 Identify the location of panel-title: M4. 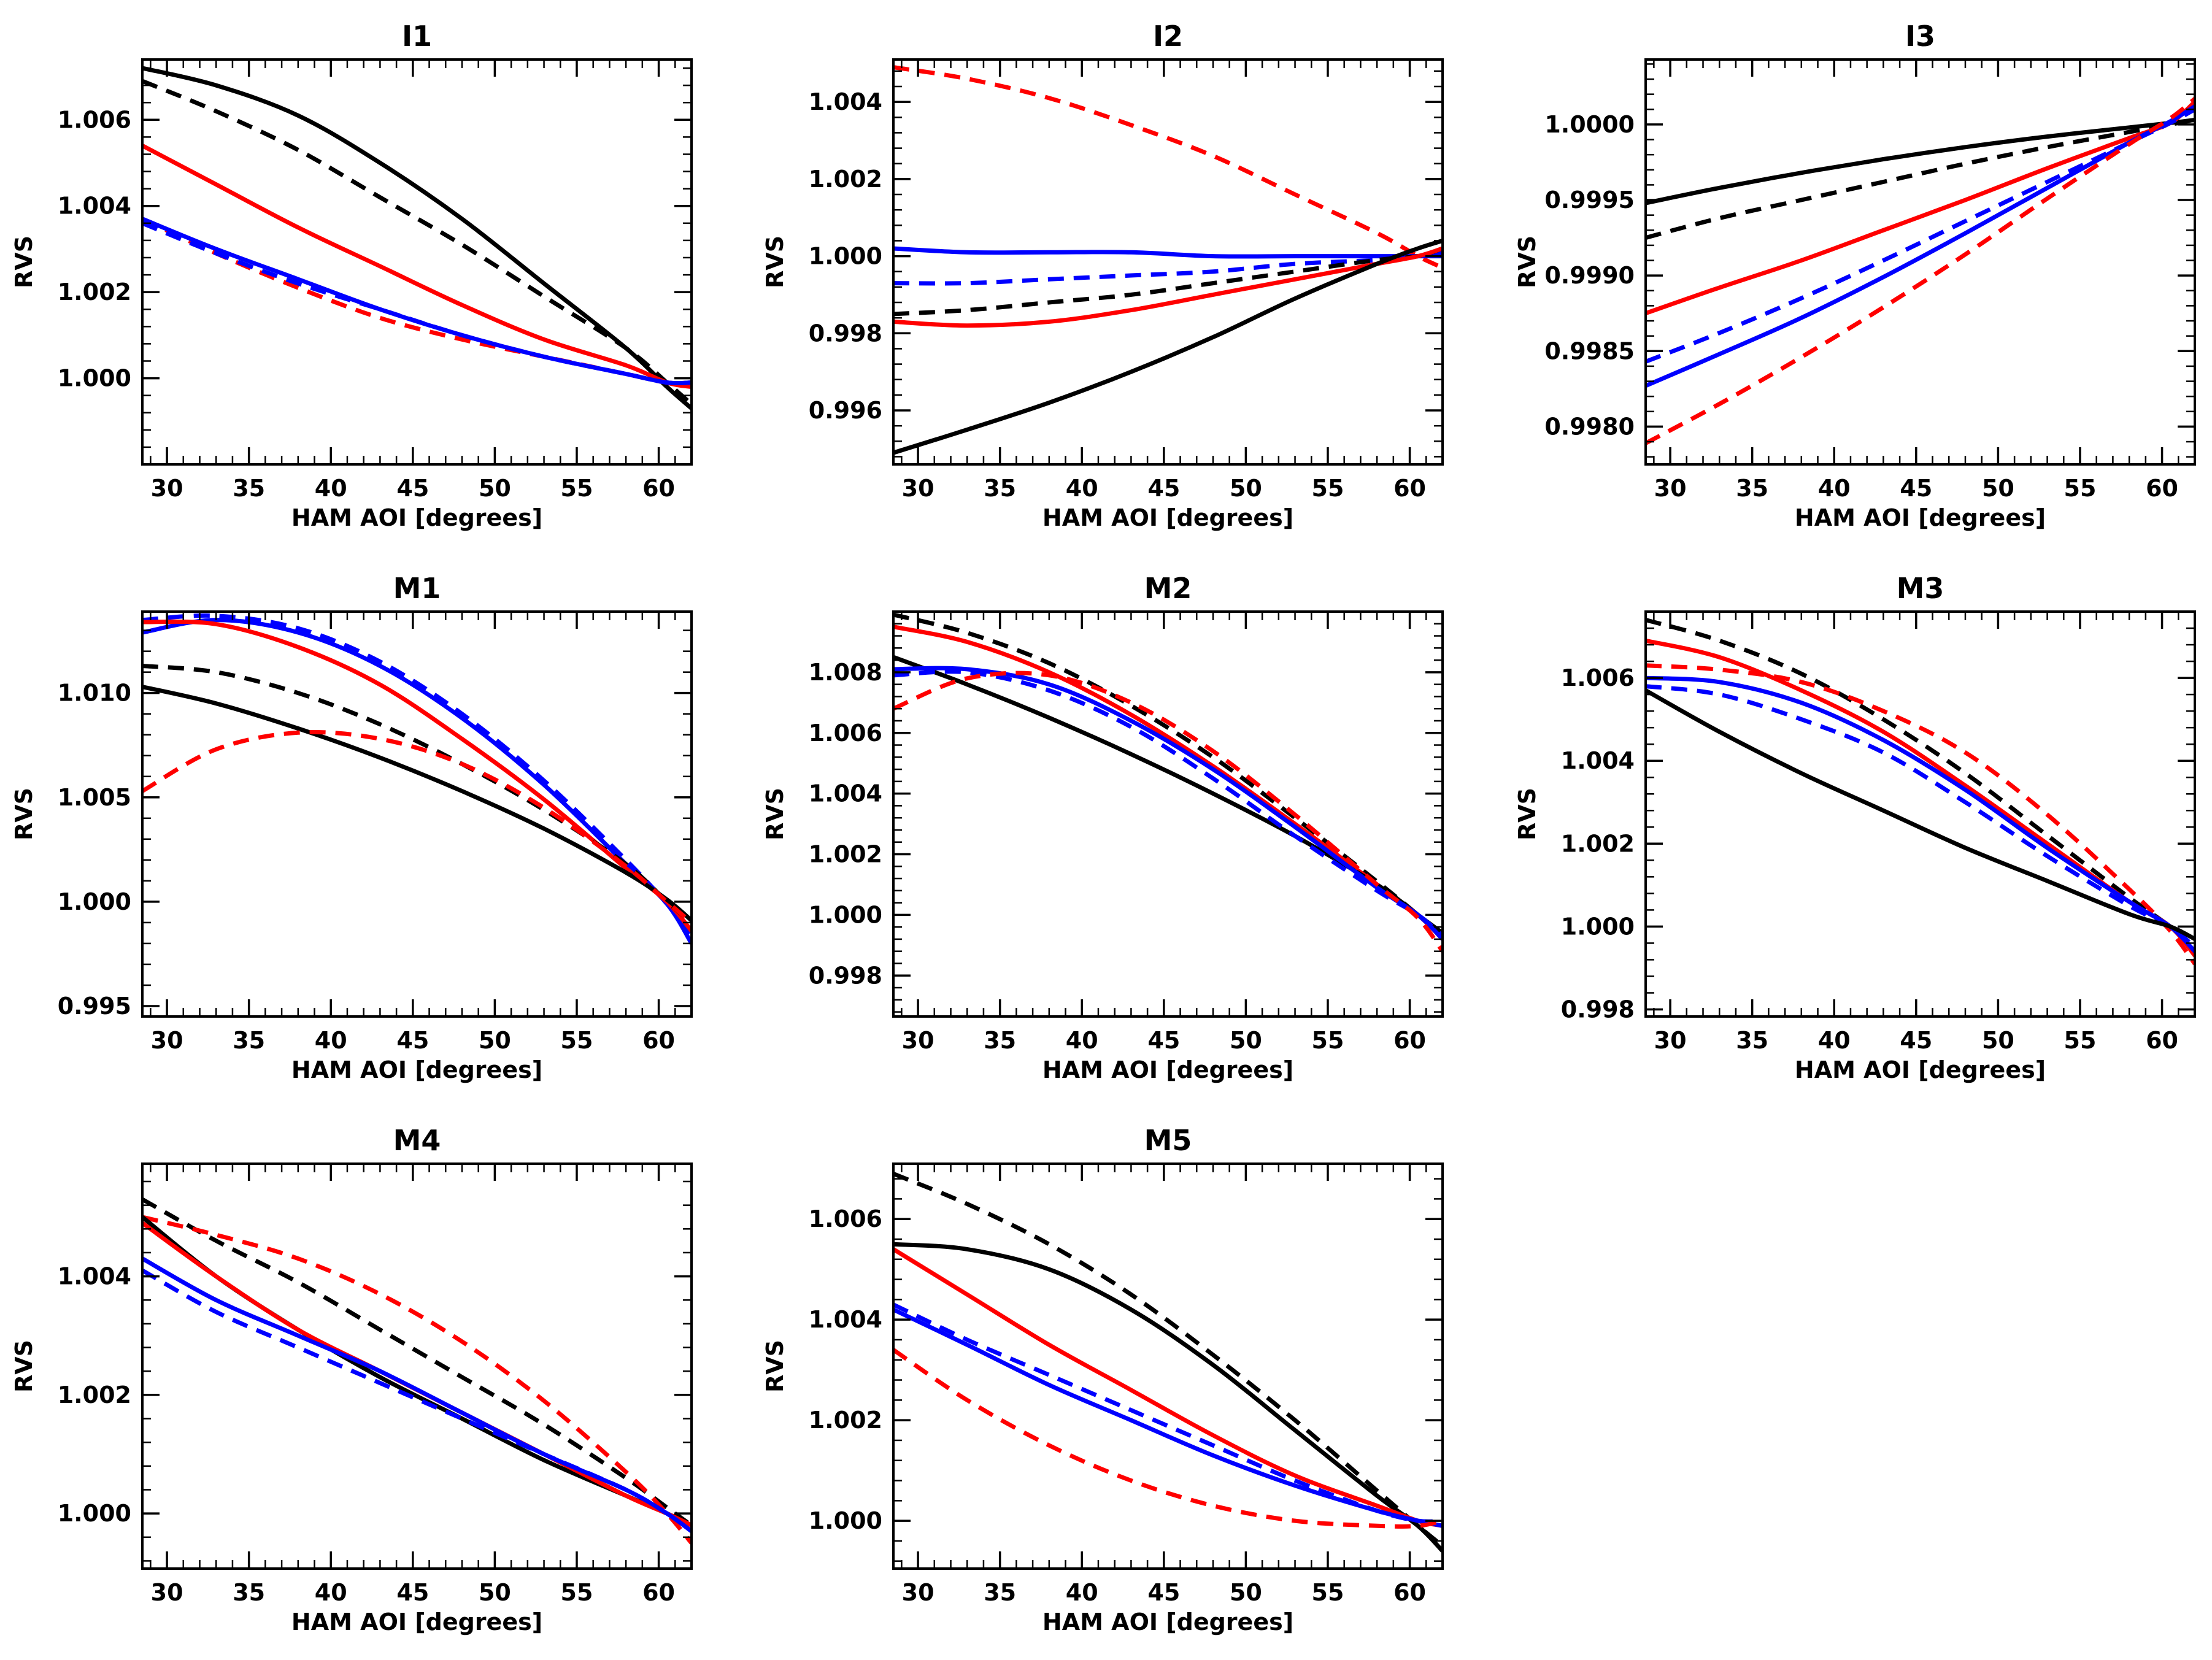
(417, 1140).